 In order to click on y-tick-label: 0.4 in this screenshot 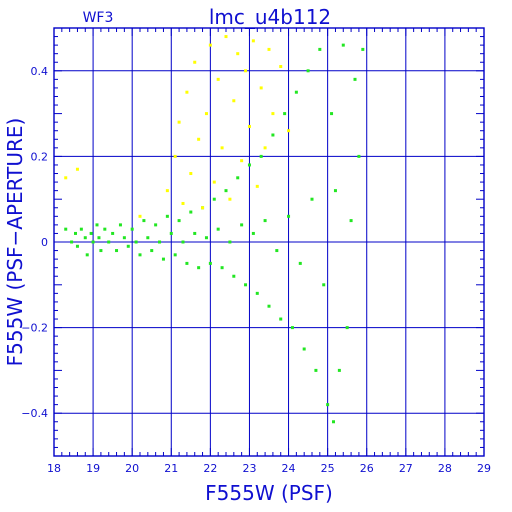, I will do `click(40, 71)`.